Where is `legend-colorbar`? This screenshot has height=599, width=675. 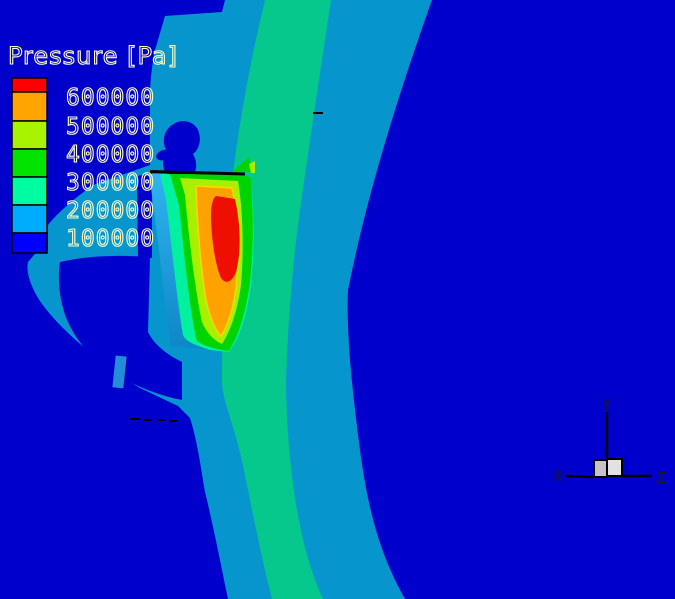 legend-colorbar is located at coordinates (29, 165).